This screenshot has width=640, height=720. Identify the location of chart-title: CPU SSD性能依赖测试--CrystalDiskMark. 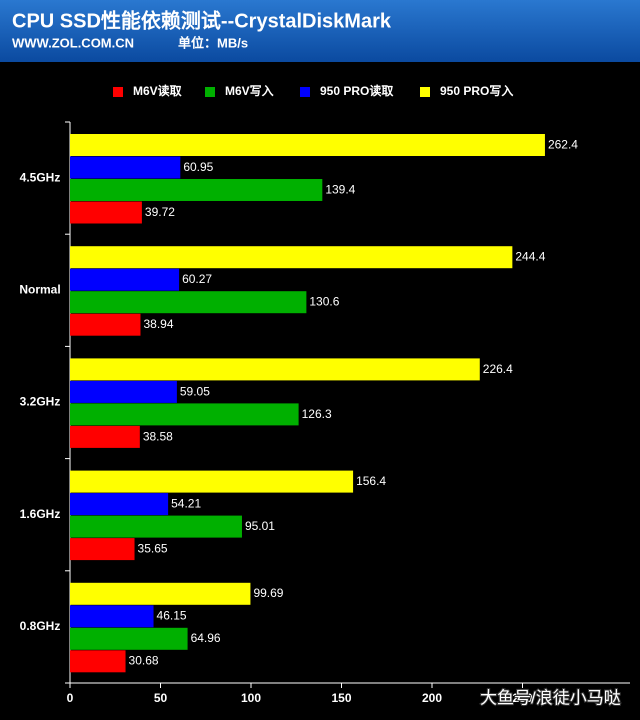
(202, 20).